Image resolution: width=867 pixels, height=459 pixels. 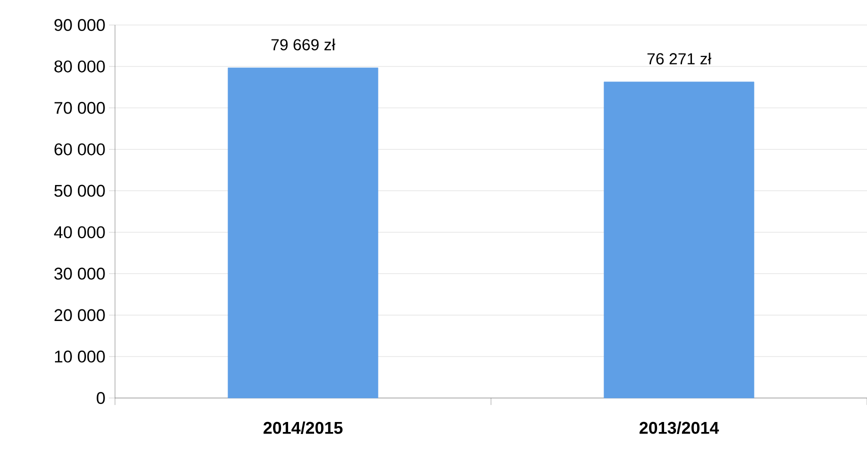 What do you see at coordinates (79, 149) in the screenshot?
I see `y-tick-label: 60 000` at bounding box center [79, 149].